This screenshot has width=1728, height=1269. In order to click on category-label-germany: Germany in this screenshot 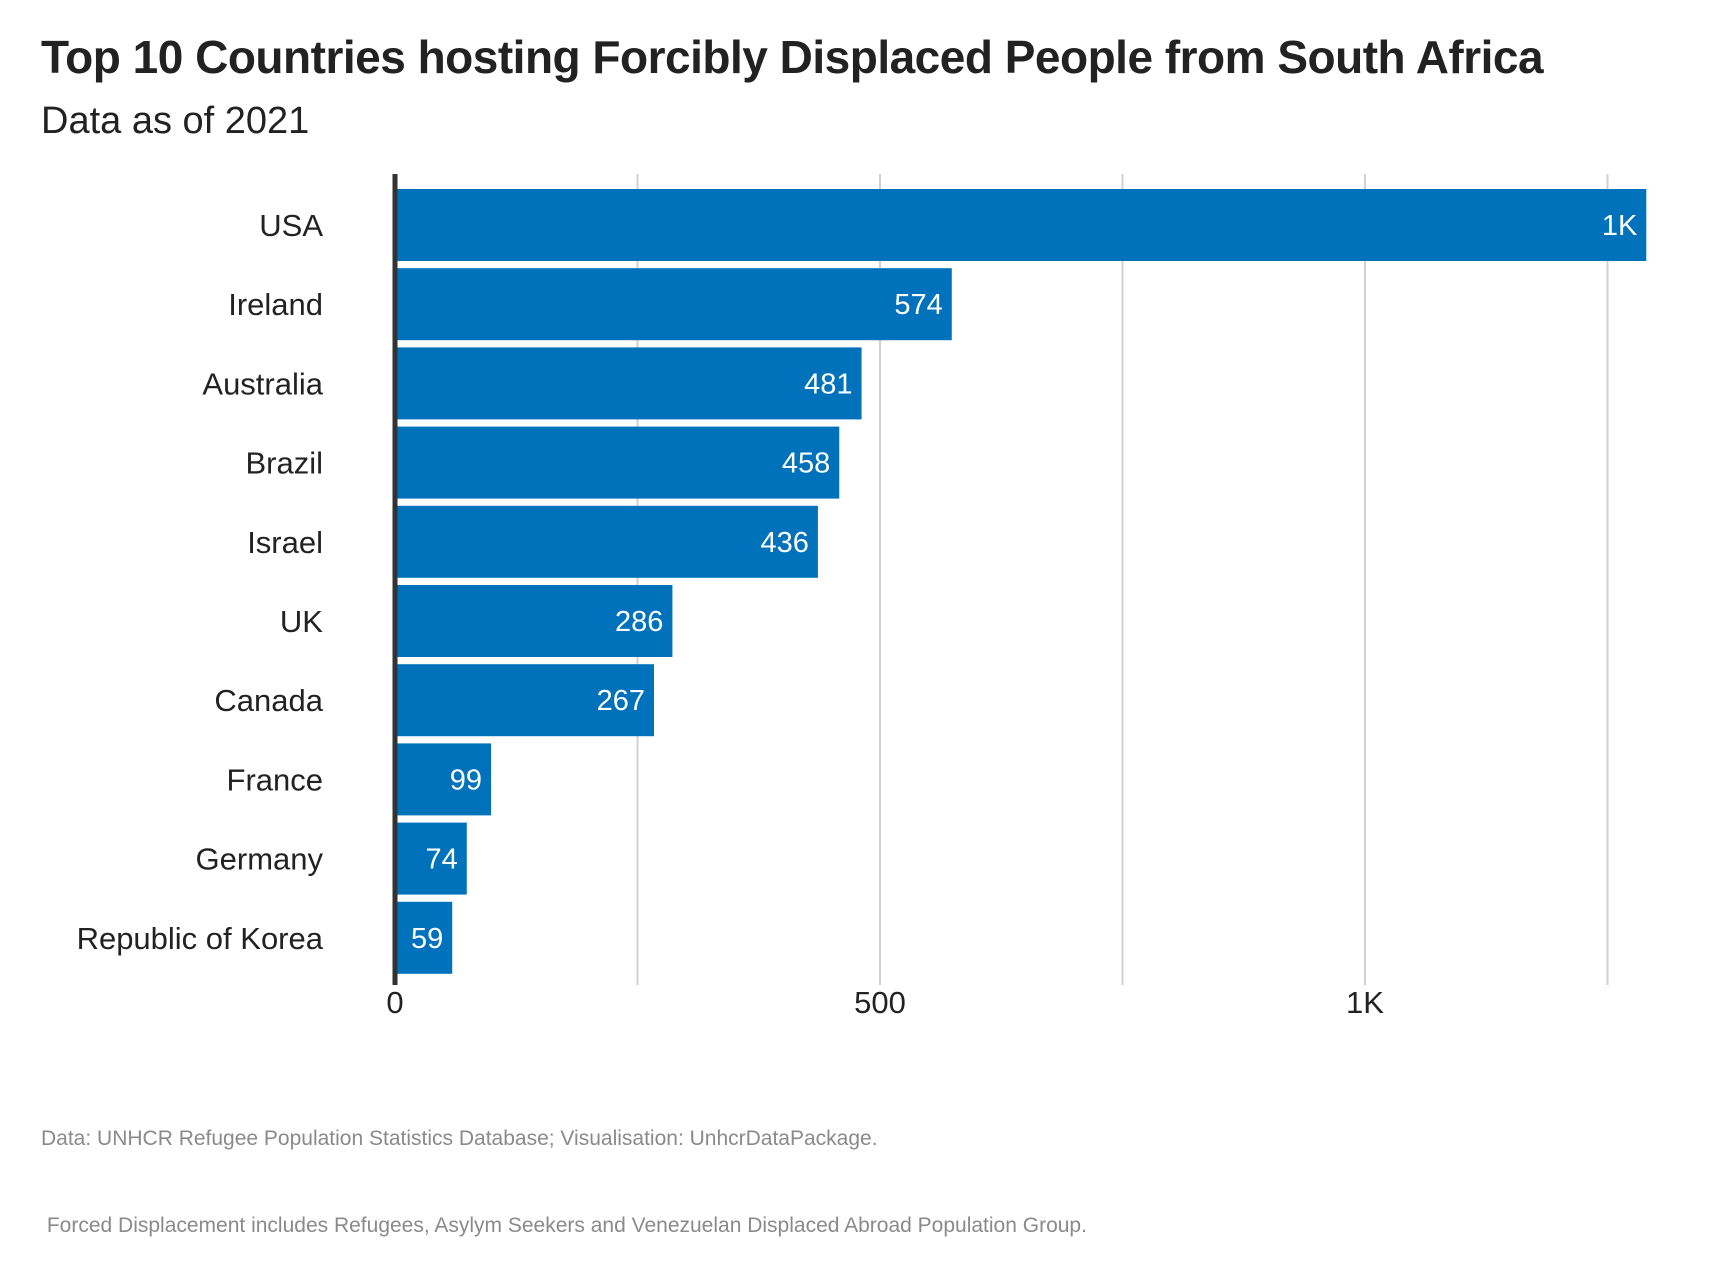, I will do `click(260, 859)`.